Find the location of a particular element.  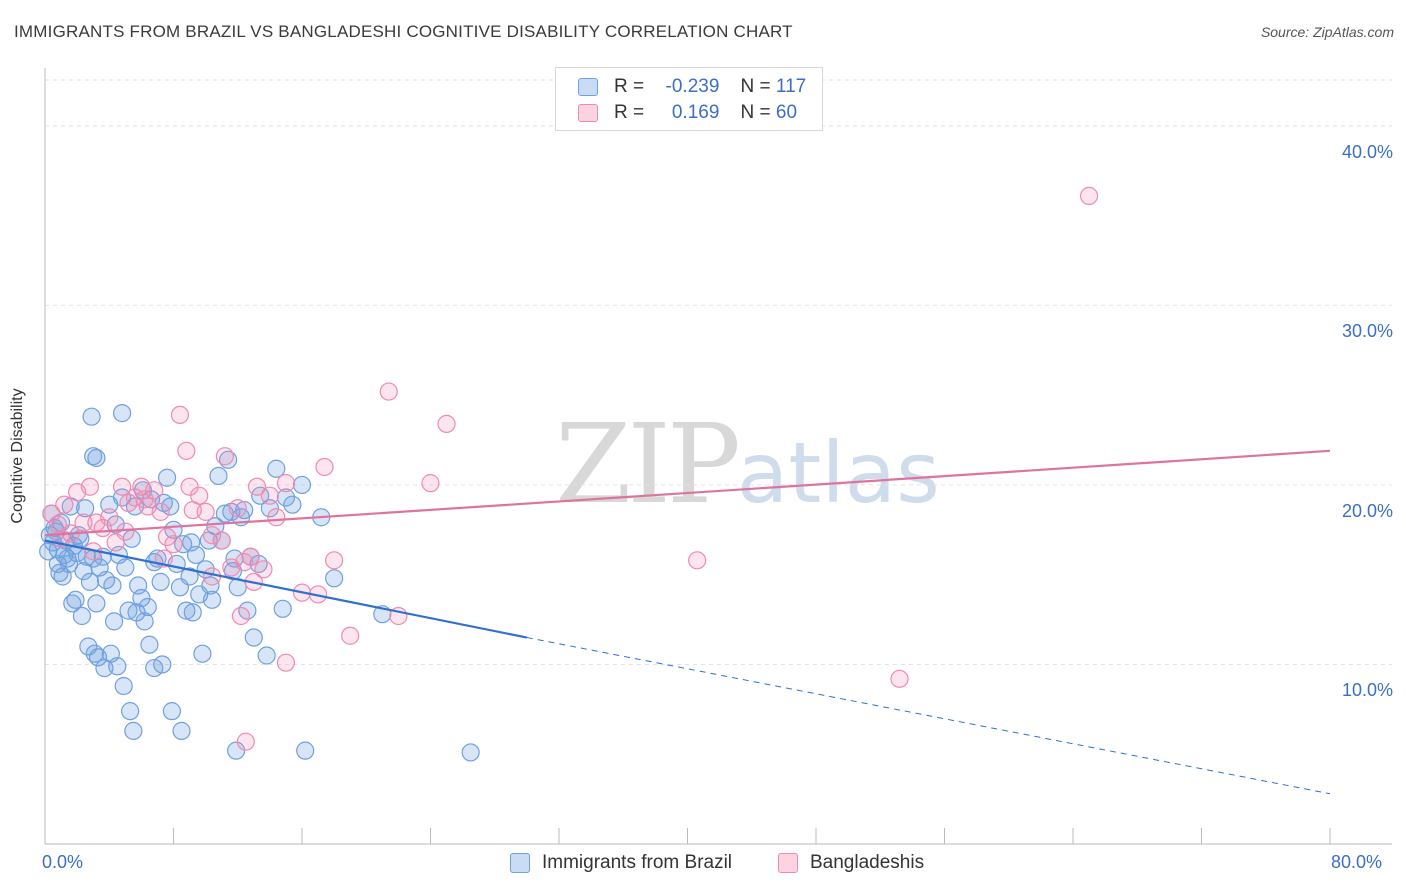

y-tick-label: 20.0% is located at coordinates (1367, 510).